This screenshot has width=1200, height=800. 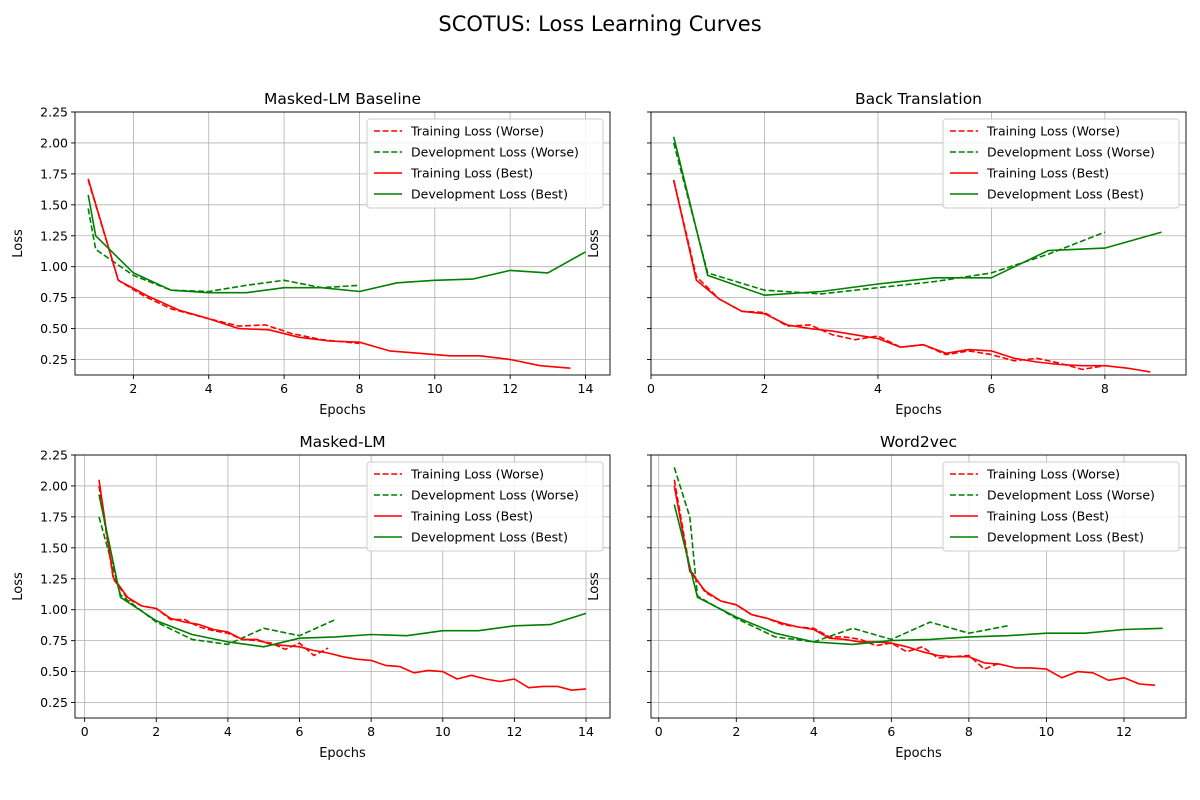 What do you see at coordinates (342, 442) in the screenshot?
I see `subplot-title: Masked-LM` at bounding box center [342, 442].